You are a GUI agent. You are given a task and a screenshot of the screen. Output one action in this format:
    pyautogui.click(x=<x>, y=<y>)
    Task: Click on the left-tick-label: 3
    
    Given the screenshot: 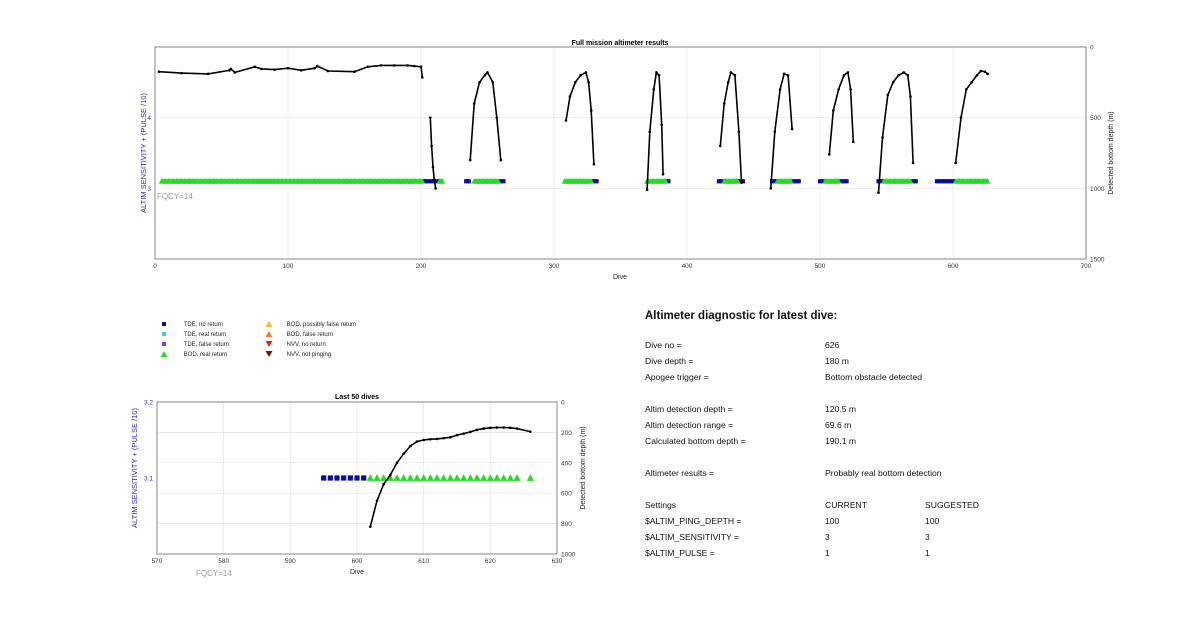 What is the action you would take?
    pyautogui.click(x=149, y=189)
    